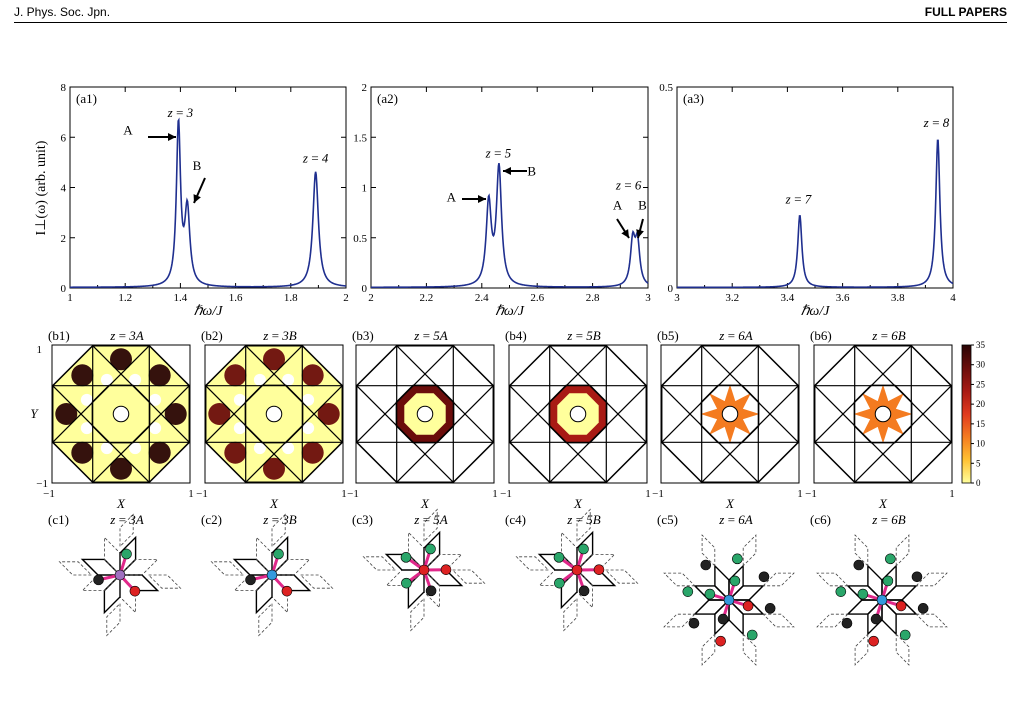  Describe the element at coordinates (936, 122) in the screenshot. I see `peak-annotation: z = 8` at that location.